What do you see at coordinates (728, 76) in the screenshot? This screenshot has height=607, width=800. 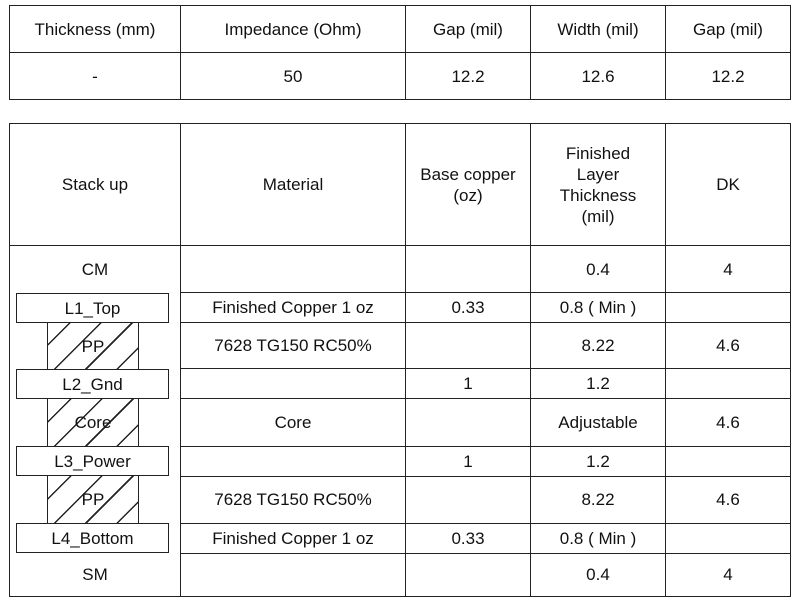 I see `value-gap-2: 12.2` at bounding box center [728, 76].